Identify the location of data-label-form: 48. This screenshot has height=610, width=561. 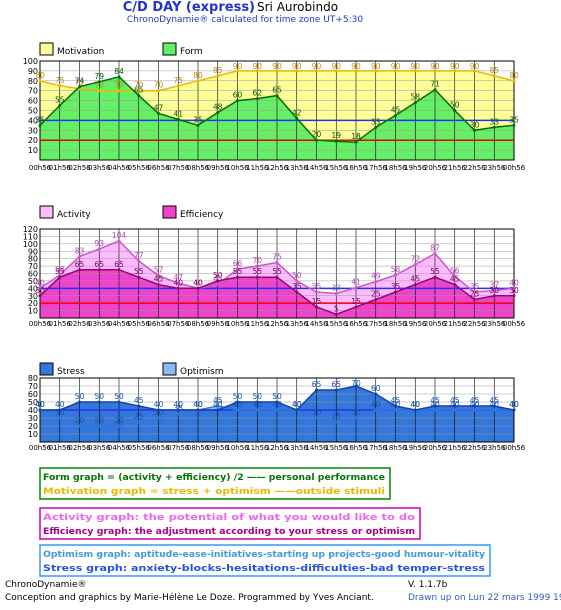
(218, 106).